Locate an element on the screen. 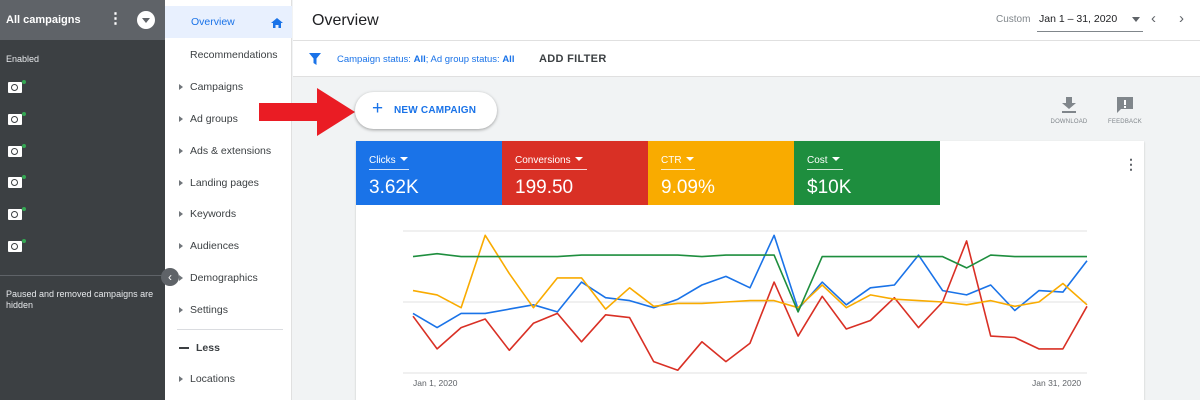  feedback-button: FEEDBACK is located at coordinates (1125, 111).